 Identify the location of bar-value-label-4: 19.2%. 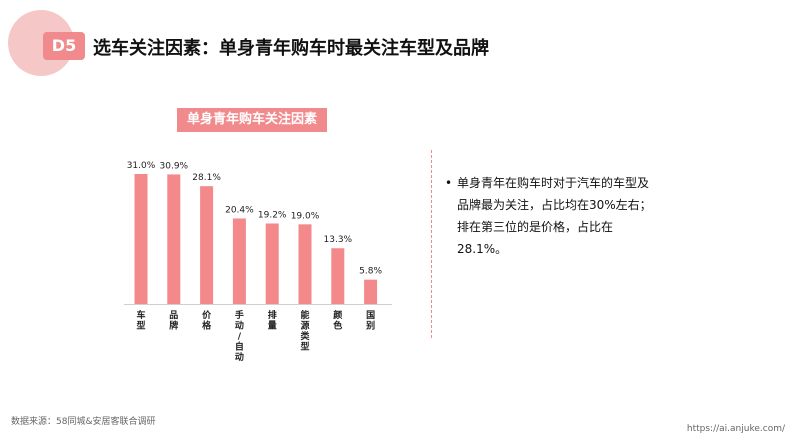
(272, 215).